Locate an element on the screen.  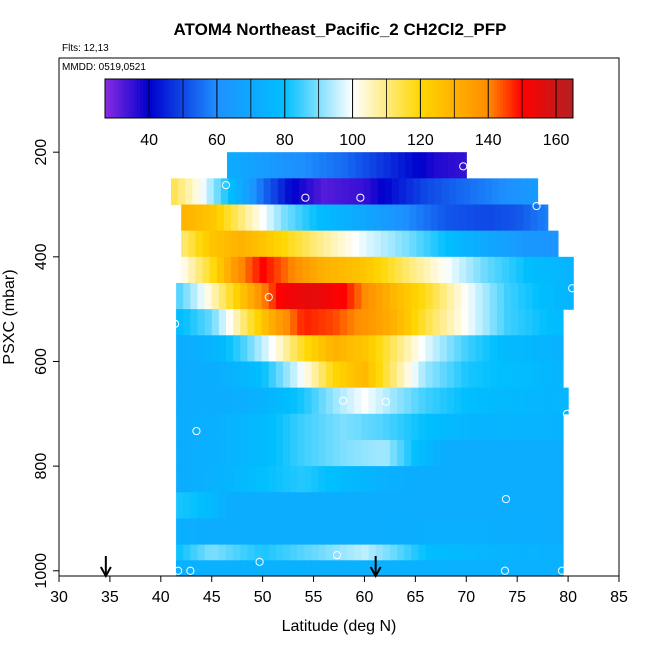
x-tick-label: 75 is located at coordinates (517, 597).